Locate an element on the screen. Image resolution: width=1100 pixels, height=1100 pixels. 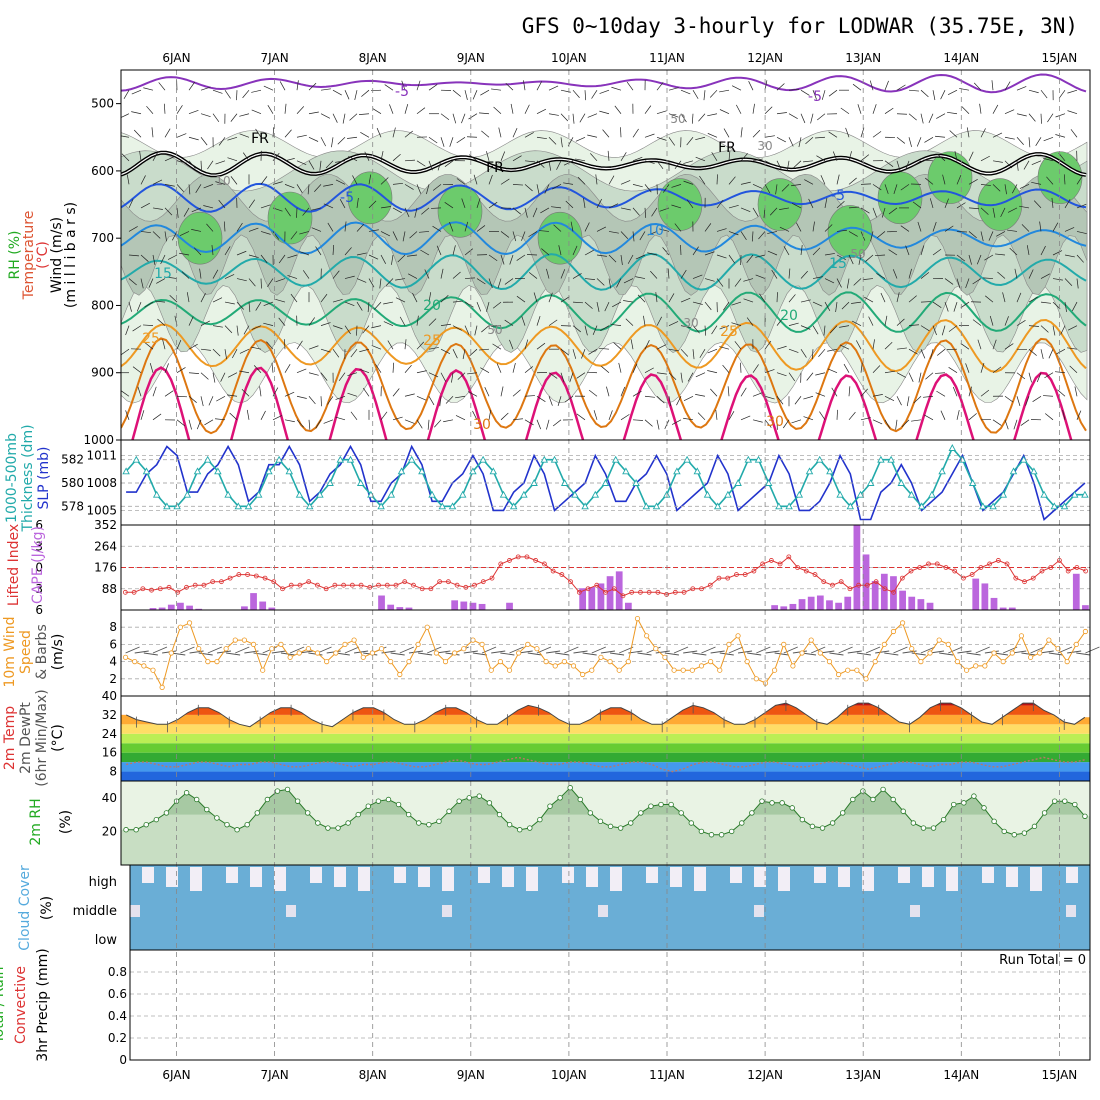
contour-label: 25 is located at coordinates (432, 341).